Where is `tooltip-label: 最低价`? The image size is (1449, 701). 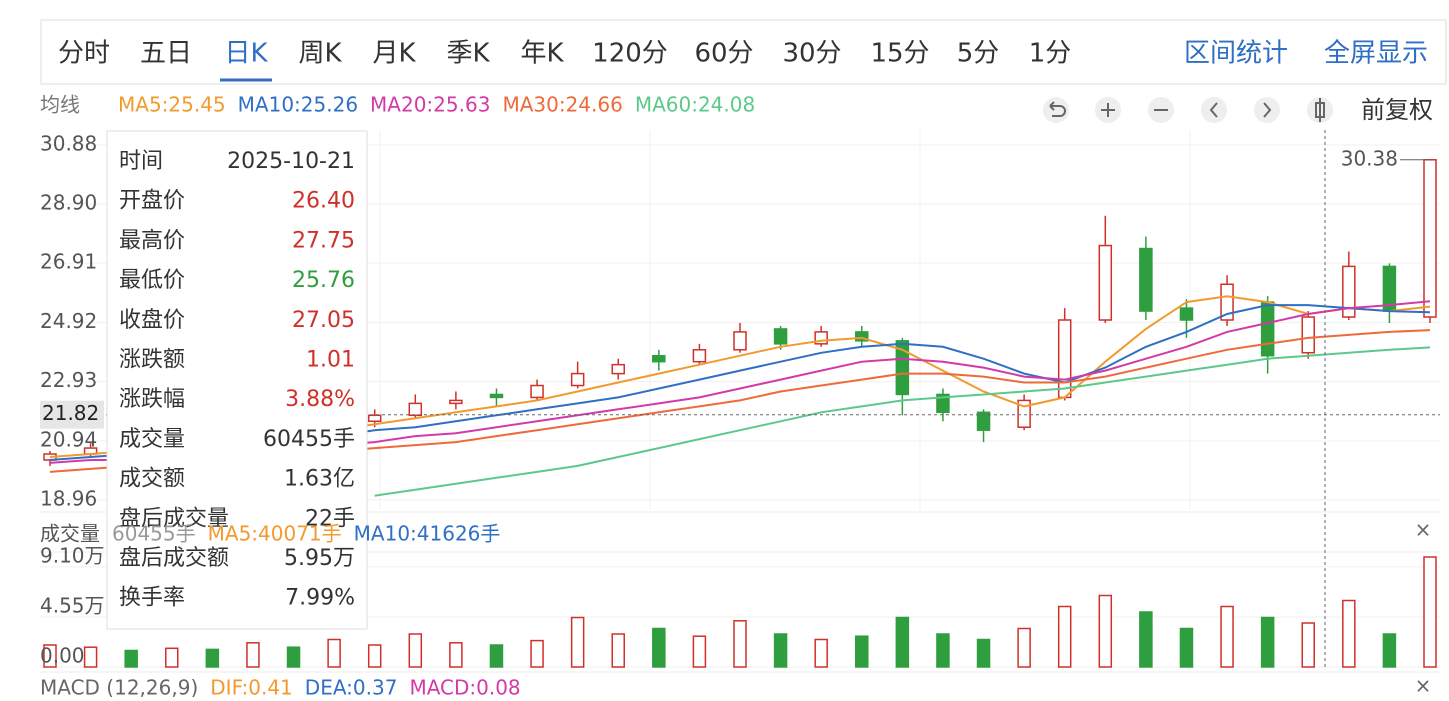 tooltip-label: 最低价 is located at coordinates (152, 280).